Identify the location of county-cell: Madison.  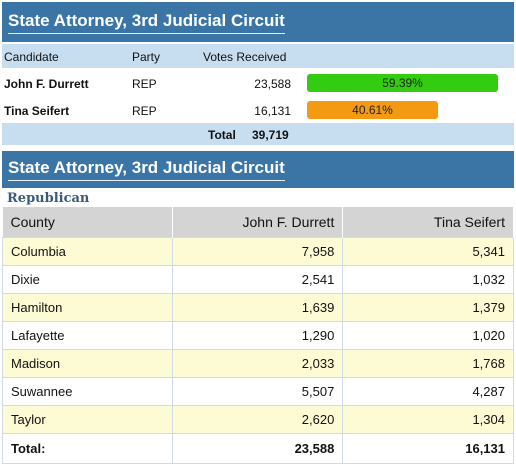
(87, 363).